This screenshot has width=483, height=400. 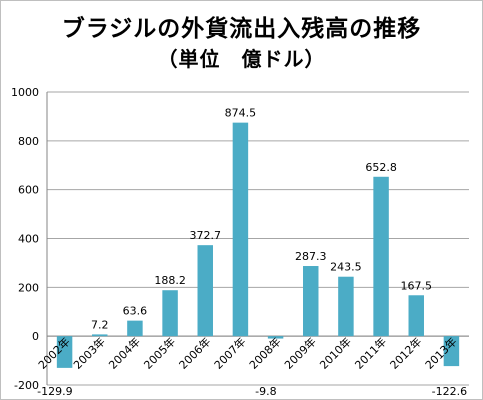 I want to click on bar-2013年, so click(x=451, y=351).